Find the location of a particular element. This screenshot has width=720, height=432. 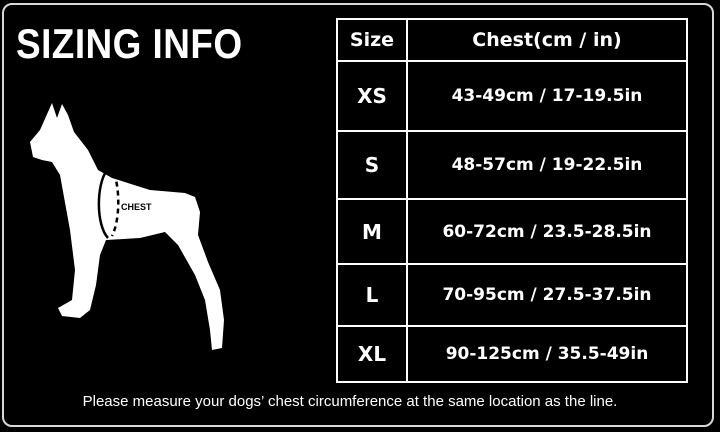

page-title: SIZING INFO is located at coordinates (129, 43).